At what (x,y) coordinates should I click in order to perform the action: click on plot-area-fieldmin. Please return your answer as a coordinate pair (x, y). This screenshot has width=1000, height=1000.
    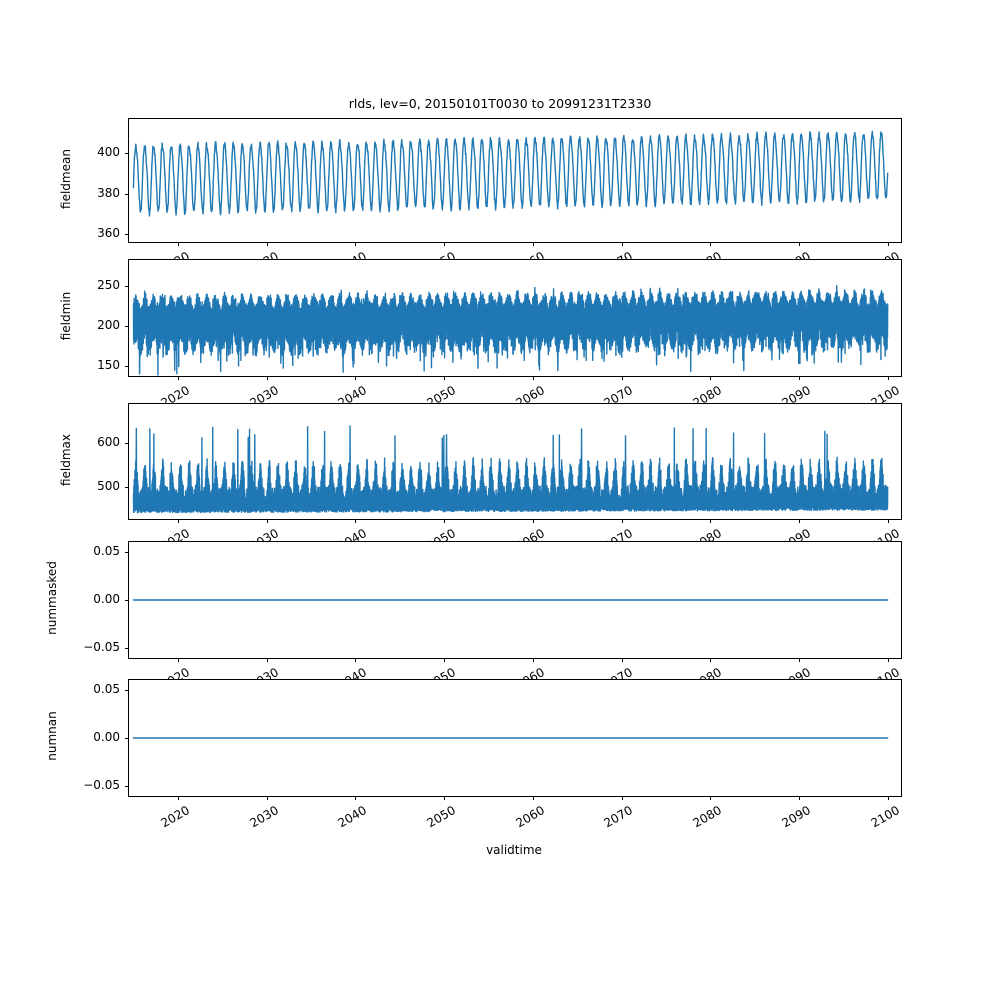
    Looking at the image, I should click on (510, 330).